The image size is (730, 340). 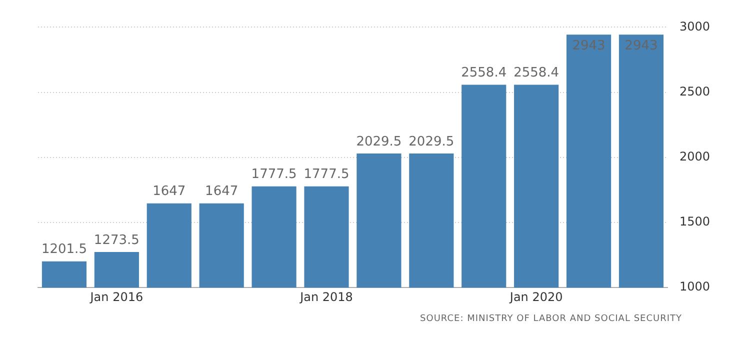 I want to click on data-label: 1273.5, so click(x=117, y=240).